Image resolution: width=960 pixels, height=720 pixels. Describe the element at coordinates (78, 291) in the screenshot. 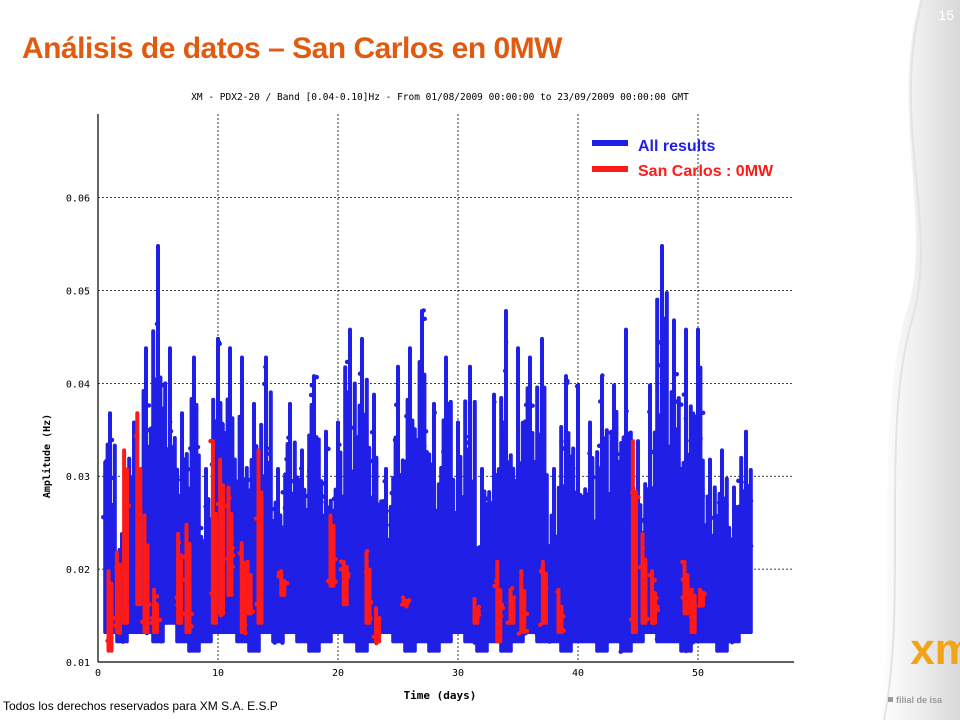

I see `y-tick-label: 0.05` at that location.